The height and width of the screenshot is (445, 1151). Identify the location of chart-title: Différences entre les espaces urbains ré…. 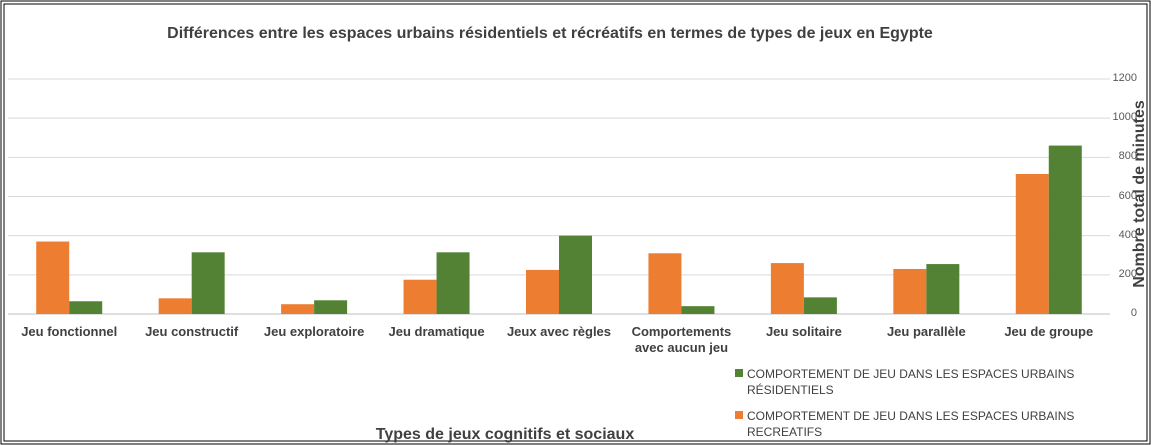
(550, 33).